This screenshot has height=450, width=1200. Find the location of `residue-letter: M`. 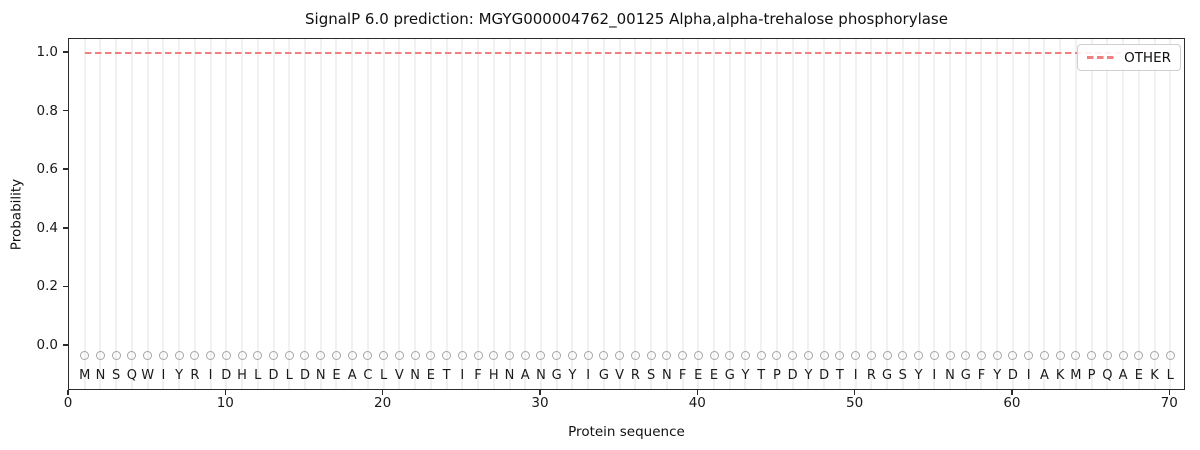

residue-letter: M is located at coordinates (1076, 375).